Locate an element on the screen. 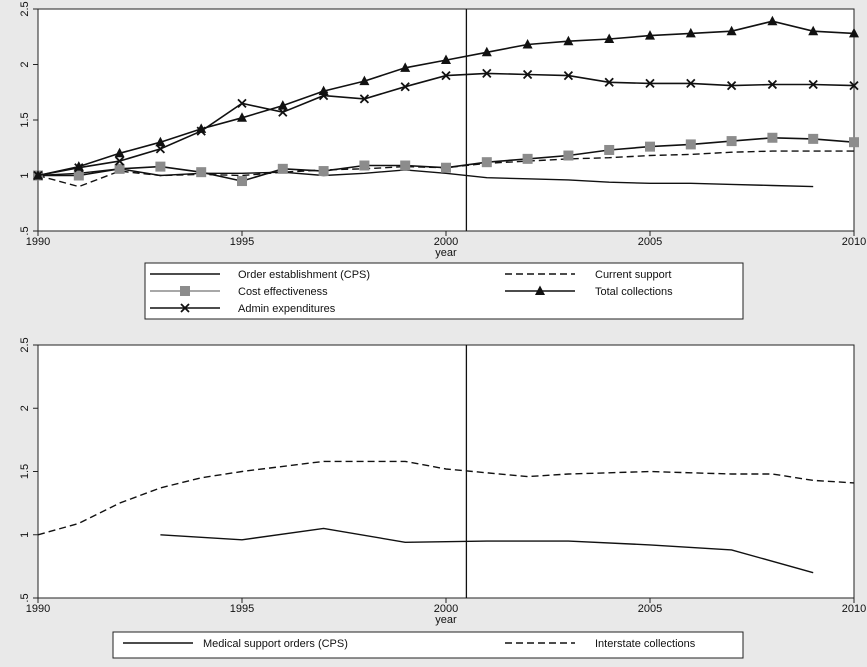 Image resolution: width=867 pixels, height=667 pixels. legend-label: Total collections is located at coordinates (634, 292).